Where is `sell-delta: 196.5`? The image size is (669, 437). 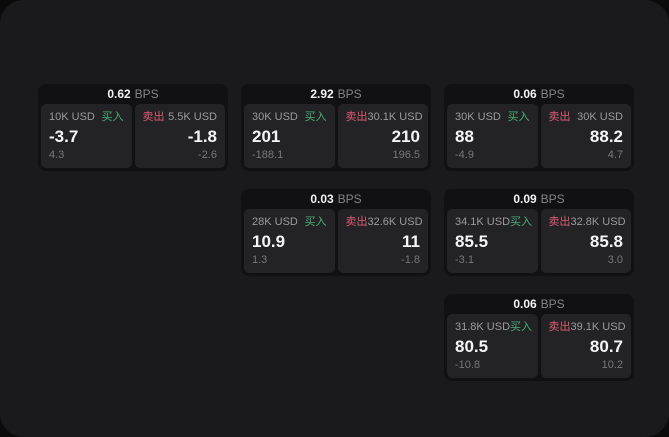 sell-delta: 196.5 is located at coordinates (406, 155).